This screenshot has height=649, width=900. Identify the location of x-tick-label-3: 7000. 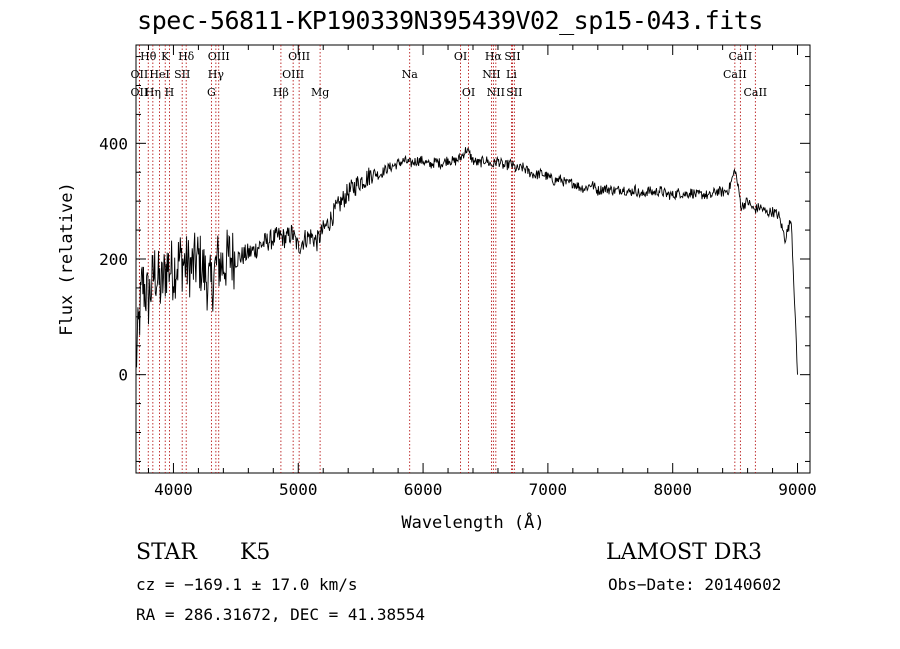
(548, 489).